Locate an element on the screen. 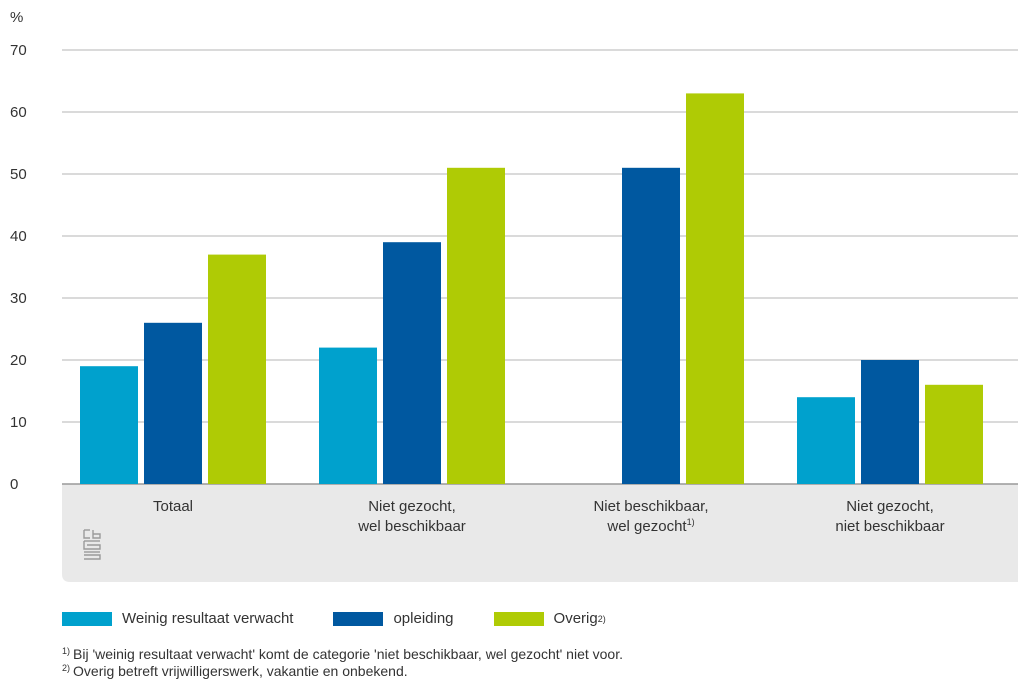 The width and height of the screenshot is (1018, 679). legend-item-overig: Overig 2) is located at coordinates (549, 618).